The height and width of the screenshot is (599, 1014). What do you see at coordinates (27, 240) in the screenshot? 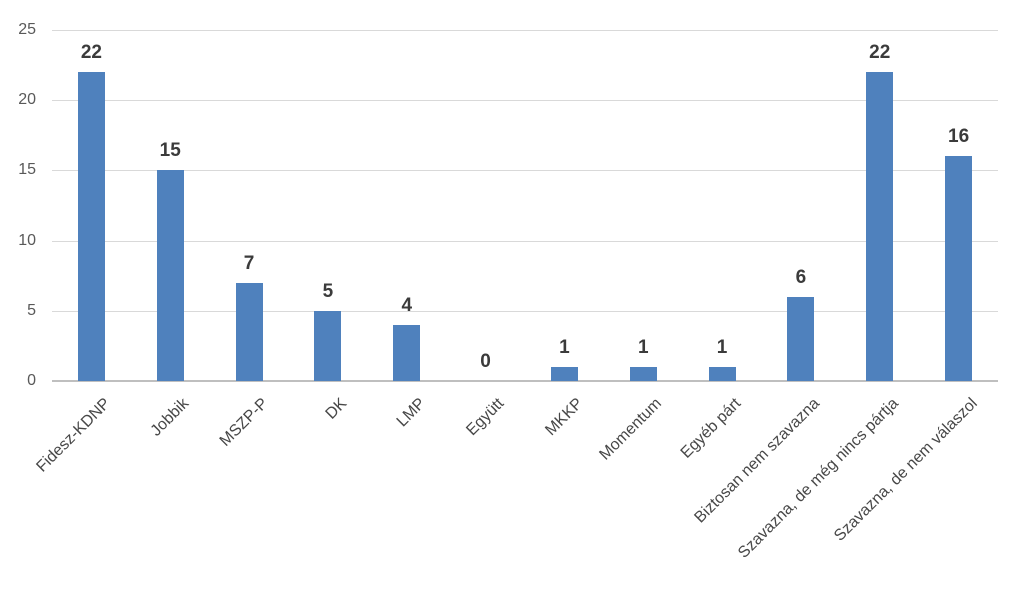
I see `y-tick-label: 10` at bounding box center [27, 240].